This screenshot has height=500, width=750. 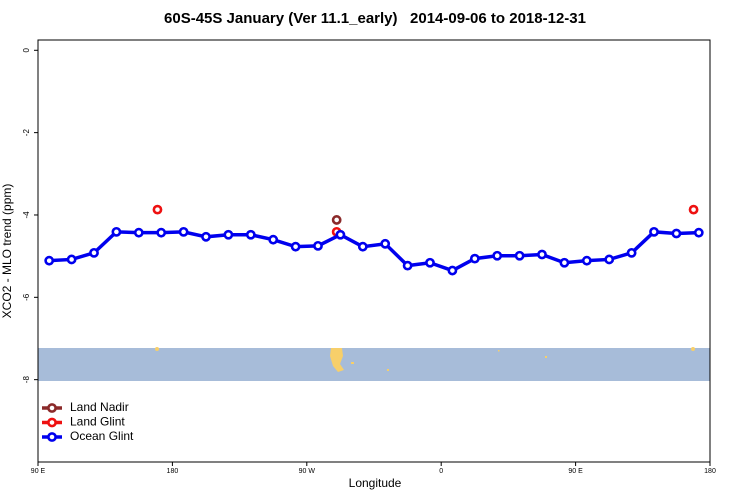 I want to click on y-tick-label: -2, so click(x=26, y=133).